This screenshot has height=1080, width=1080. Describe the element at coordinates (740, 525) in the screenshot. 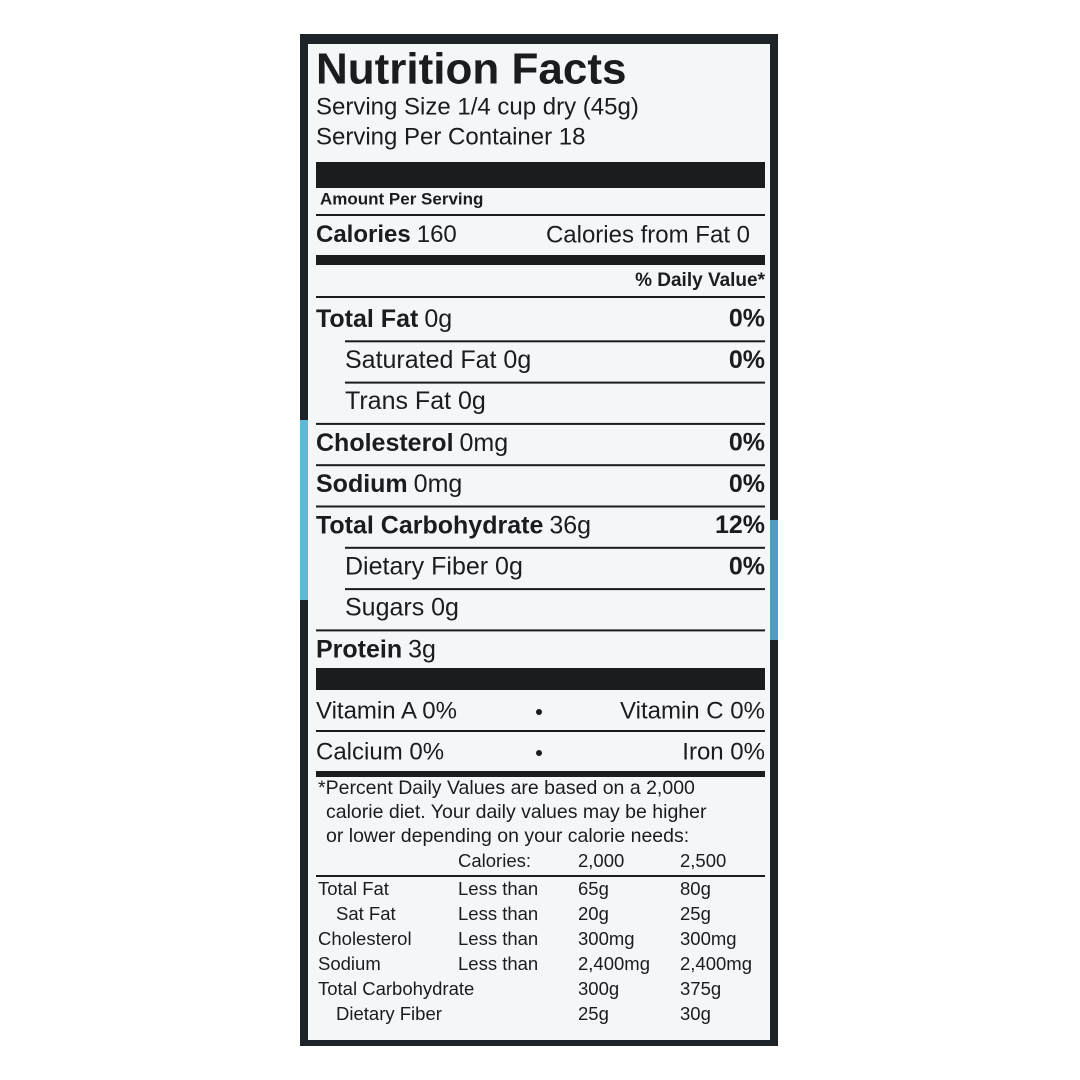

I see `daily-value: 12%` at that location.